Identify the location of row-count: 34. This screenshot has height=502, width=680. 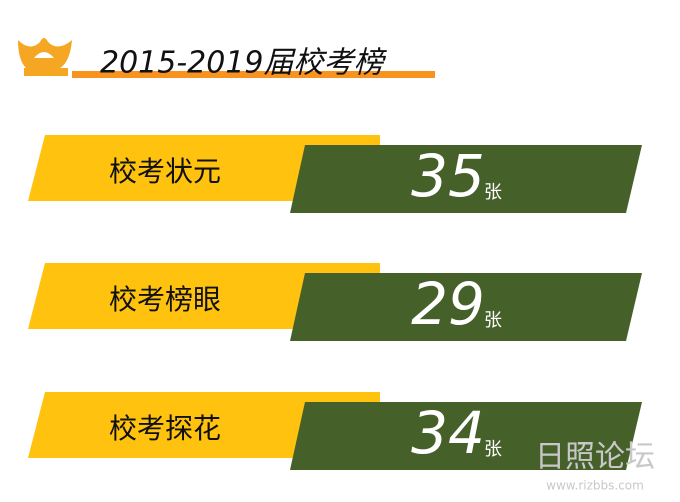
(448, 433).